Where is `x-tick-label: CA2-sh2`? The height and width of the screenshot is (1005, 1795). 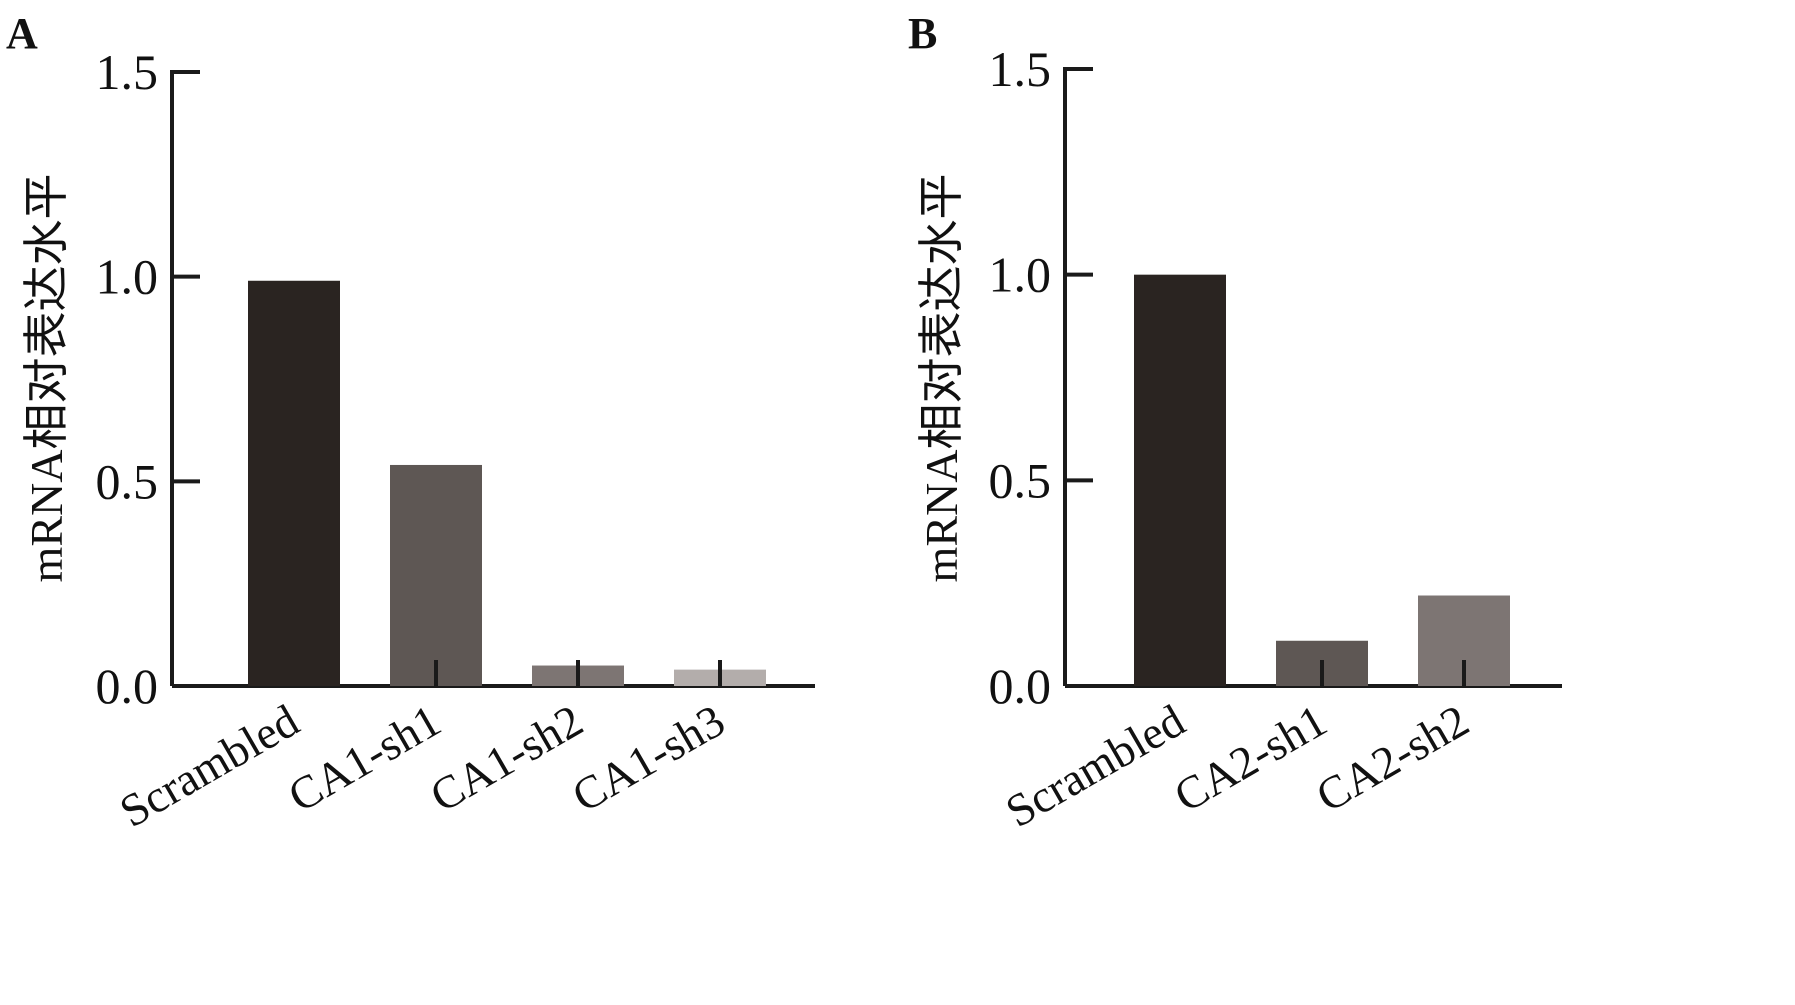
x-tick-label: CA2-sh2 is located at coordinates (1392, 757).